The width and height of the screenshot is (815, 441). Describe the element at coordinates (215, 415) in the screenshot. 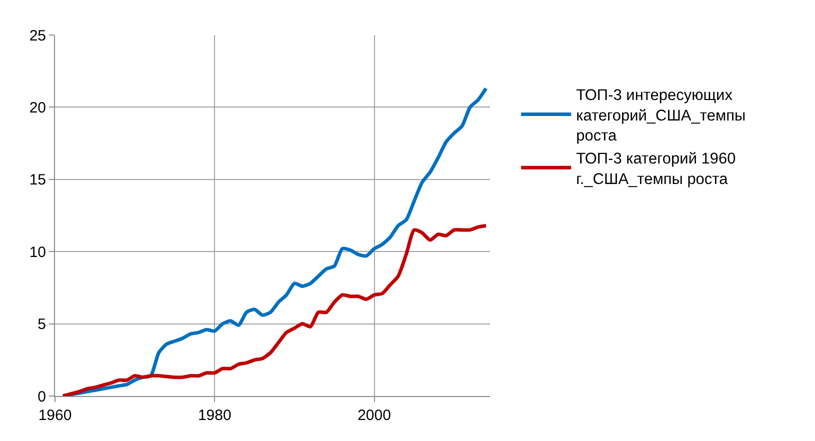

I see `x-tick-label: 1980` at that location.